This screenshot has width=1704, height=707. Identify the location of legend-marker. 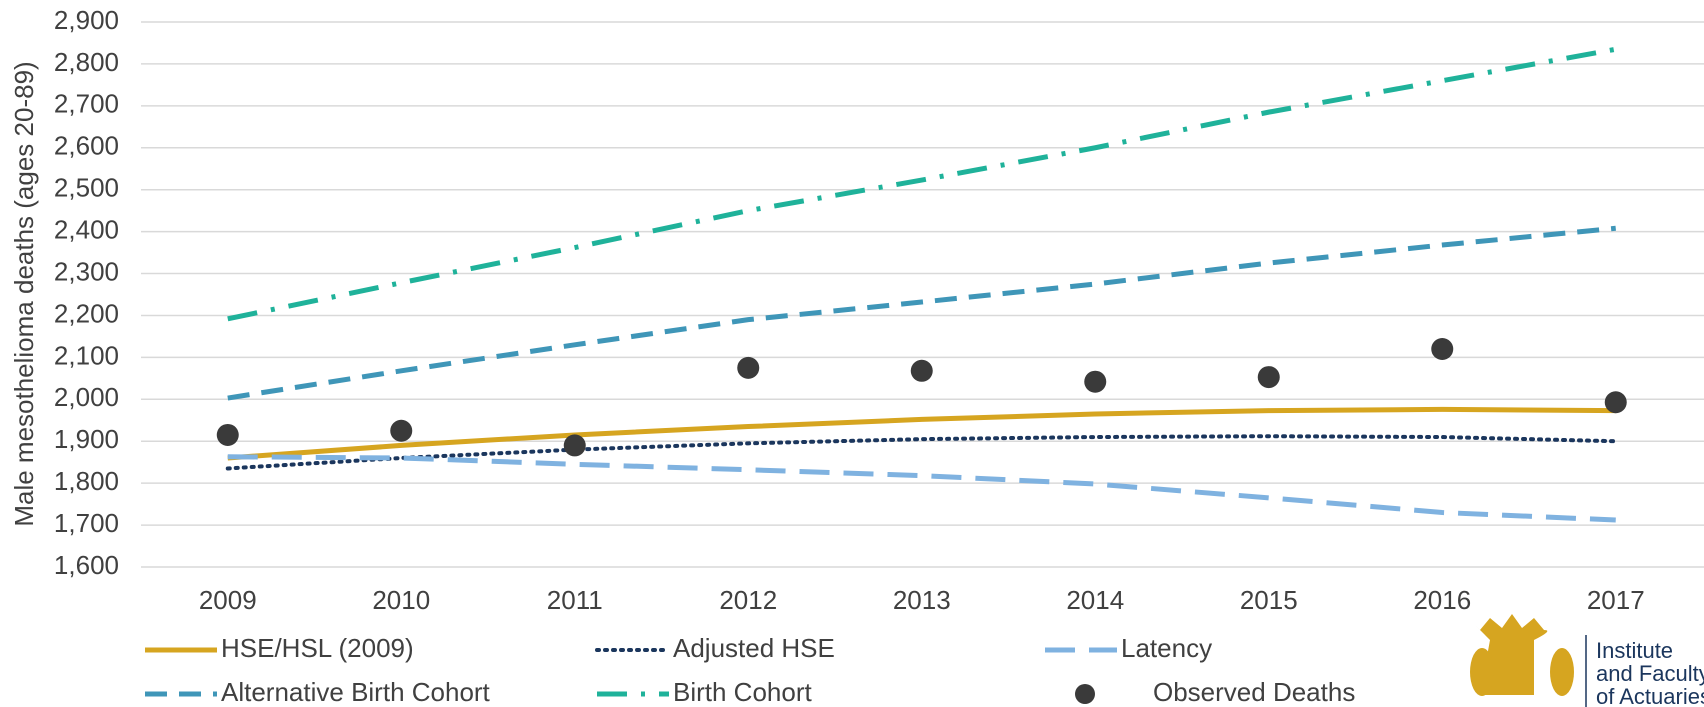
(1085, 694).